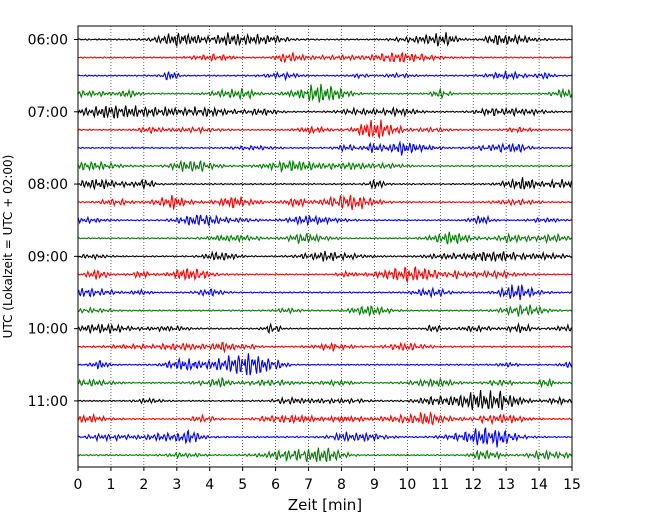  What do you see at coordinates (308, 485) in the screenshot?
I see `x-tick-label: 7` at bounding box center [308, 485].